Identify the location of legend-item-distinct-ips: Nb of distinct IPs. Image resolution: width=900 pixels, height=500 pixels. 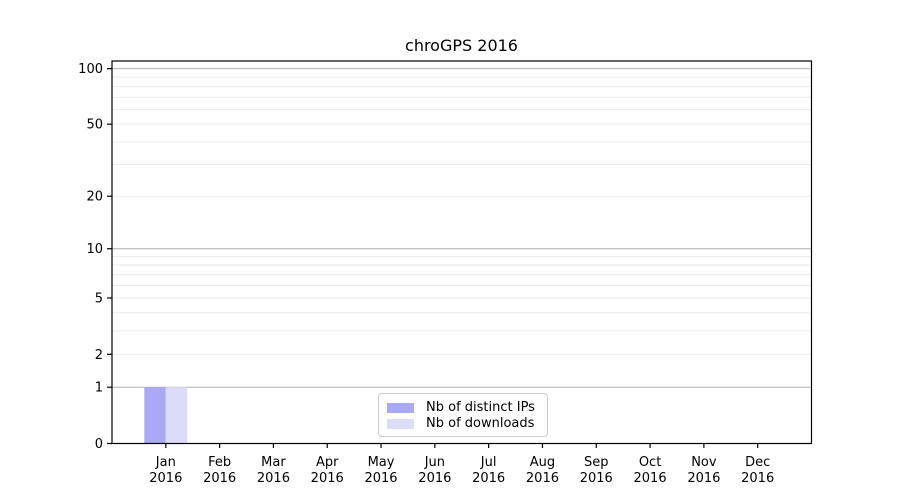
(462, 407).